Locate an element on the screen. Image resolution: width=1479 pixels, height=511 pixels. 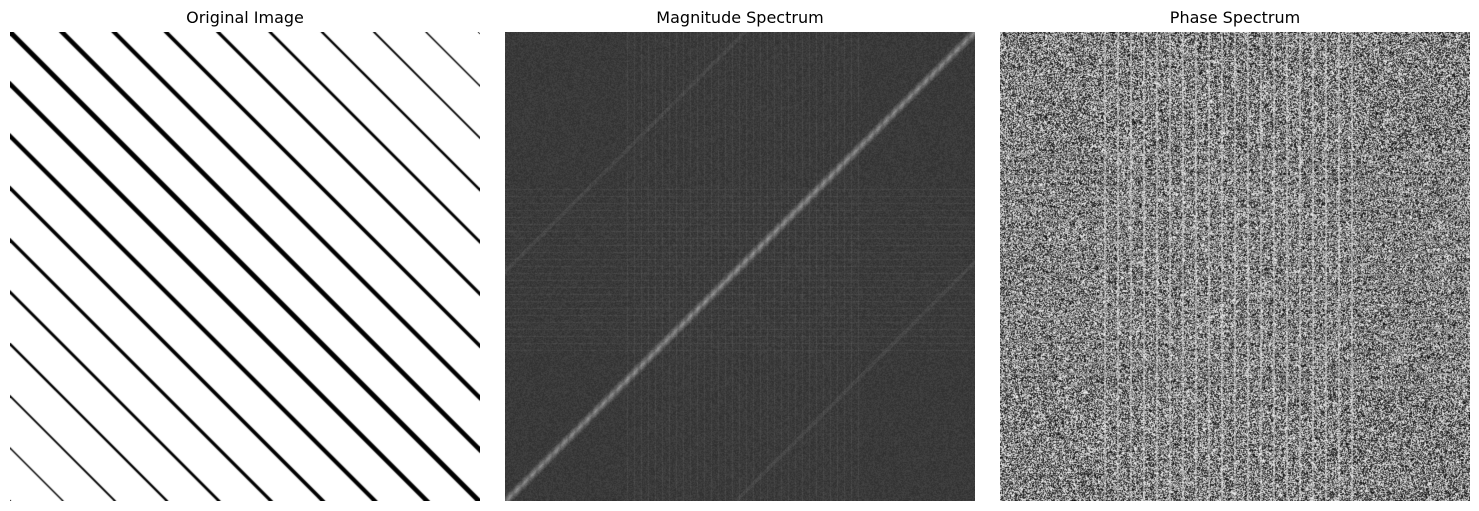
panel-title: Phase Spectrum is located at coordinates (1235, 17).